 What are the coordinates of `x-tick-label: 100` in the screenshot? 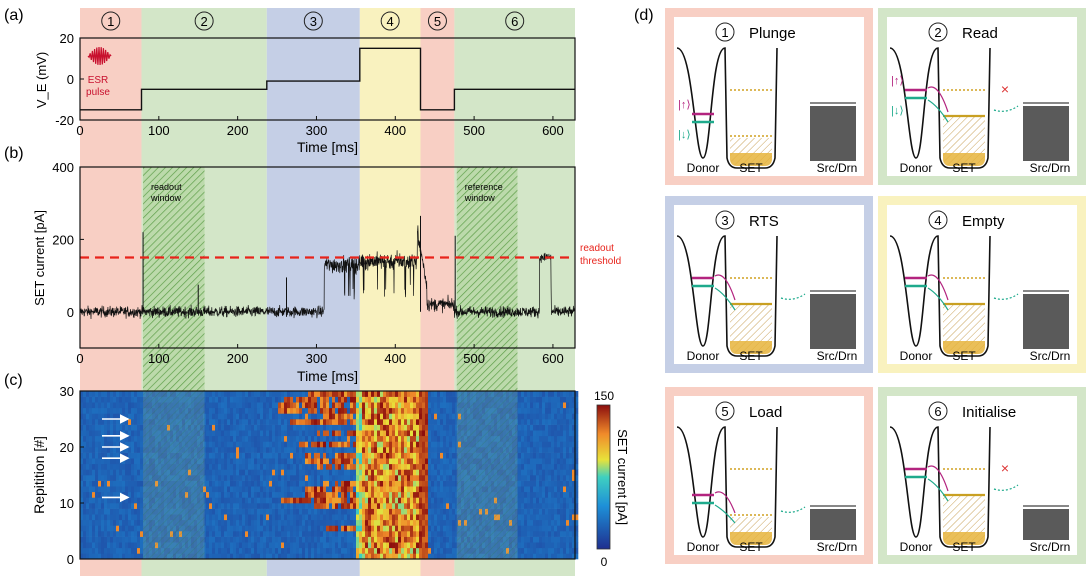 It's located at (159, 358).